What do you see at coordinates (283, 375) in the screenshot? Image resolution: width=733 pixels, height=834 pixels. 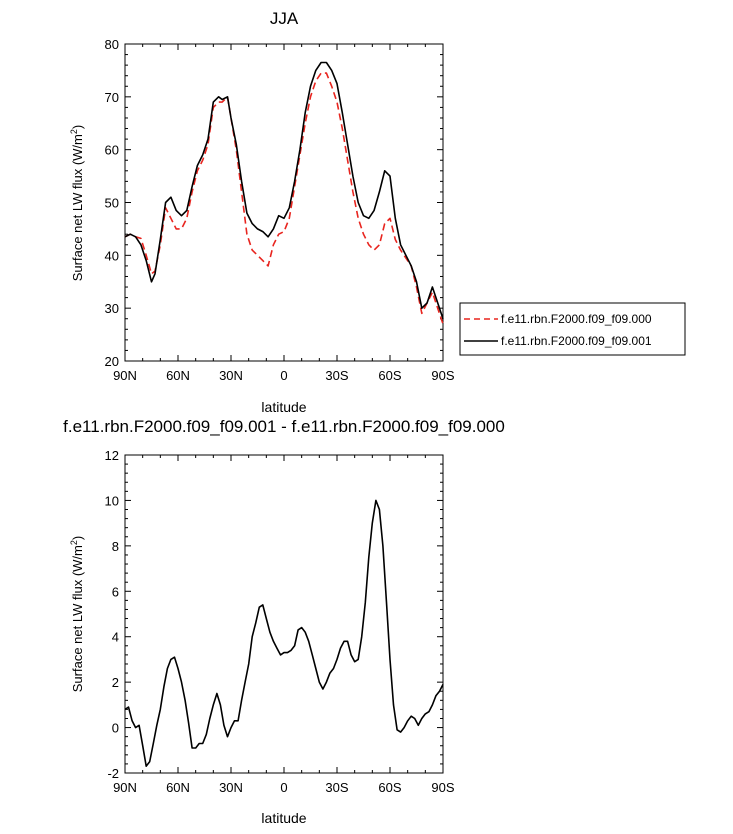 I see `top-x-tick-label: 0` at bounding box center [283, 375].